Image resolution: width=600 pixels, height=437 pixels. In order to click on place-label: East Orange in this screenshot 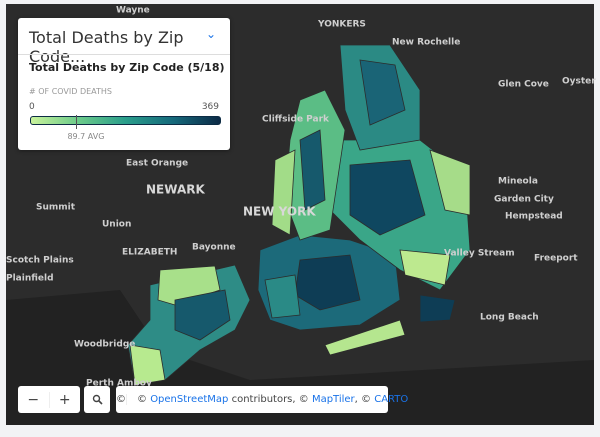, I will do `click(157, 164)`.